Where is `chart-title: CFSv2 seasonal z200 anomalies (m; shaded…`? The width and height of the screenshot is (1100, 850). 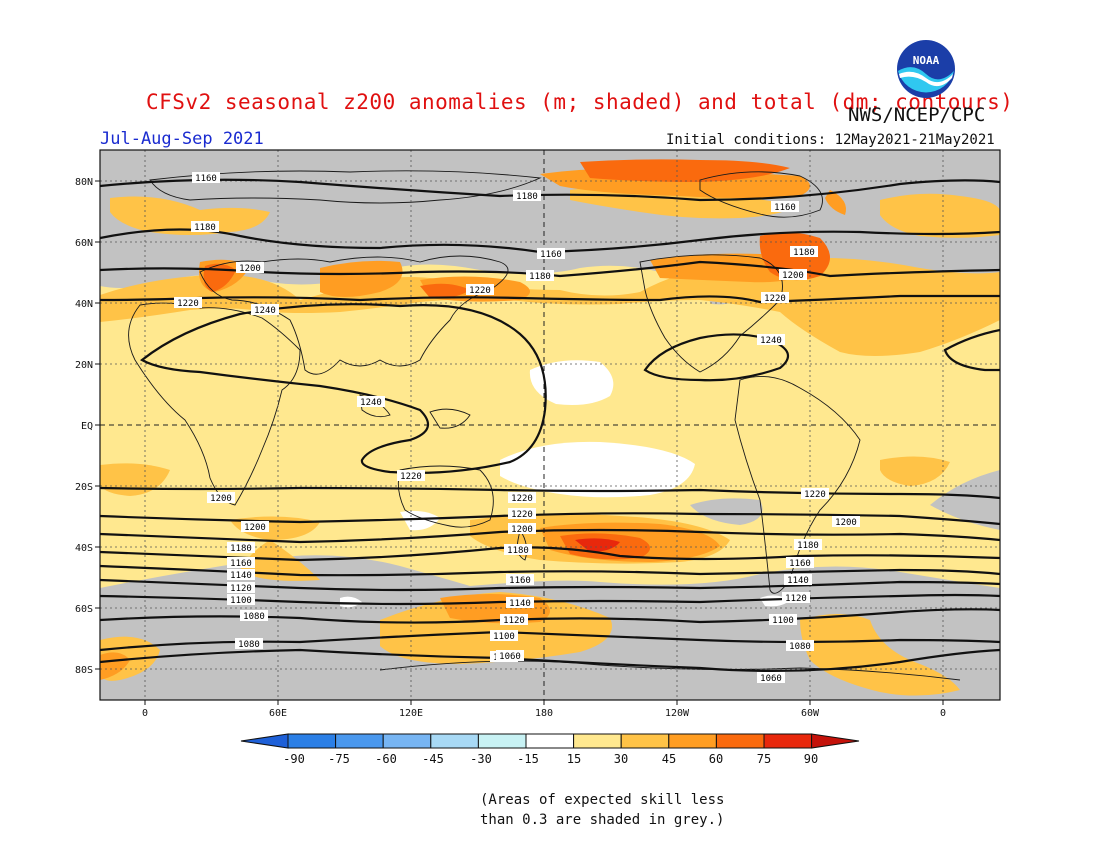 chart-title: CFSv2 seasonal z200 anomalies (m; shaded… is located at coordinates (580, 102).